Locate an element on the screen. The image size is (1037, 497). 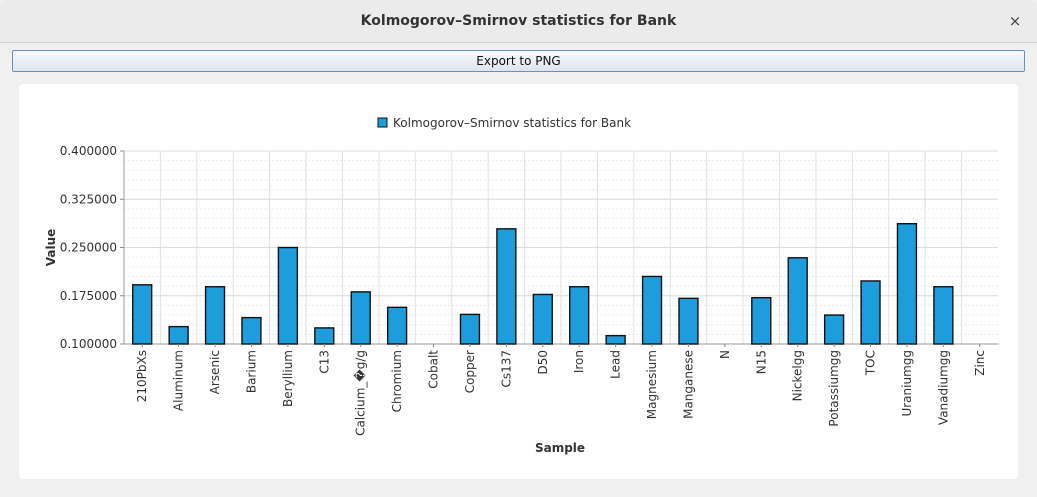
x-tick-label: N is located at coordinates (725, 354).